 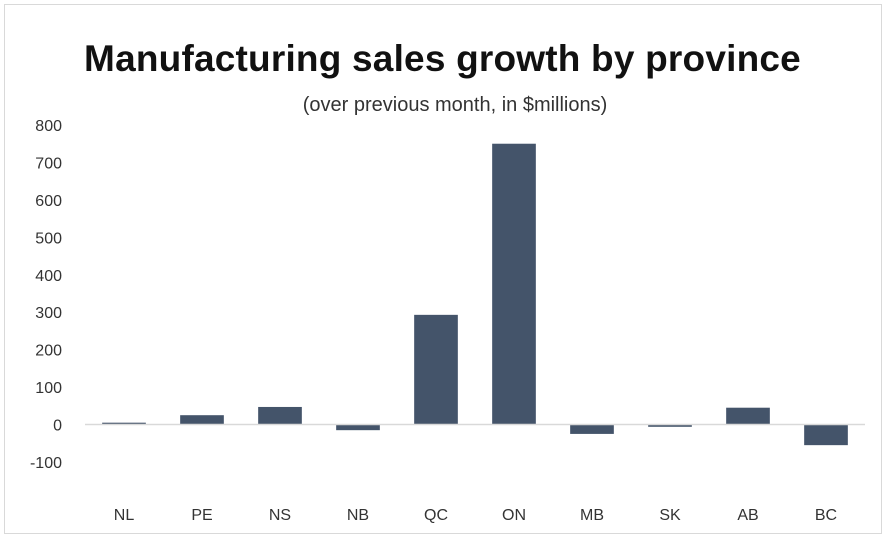 What do you see at coordinates (124, 423) in the screenshot?
I see `bar-nl` at bounding box center [124, 423].